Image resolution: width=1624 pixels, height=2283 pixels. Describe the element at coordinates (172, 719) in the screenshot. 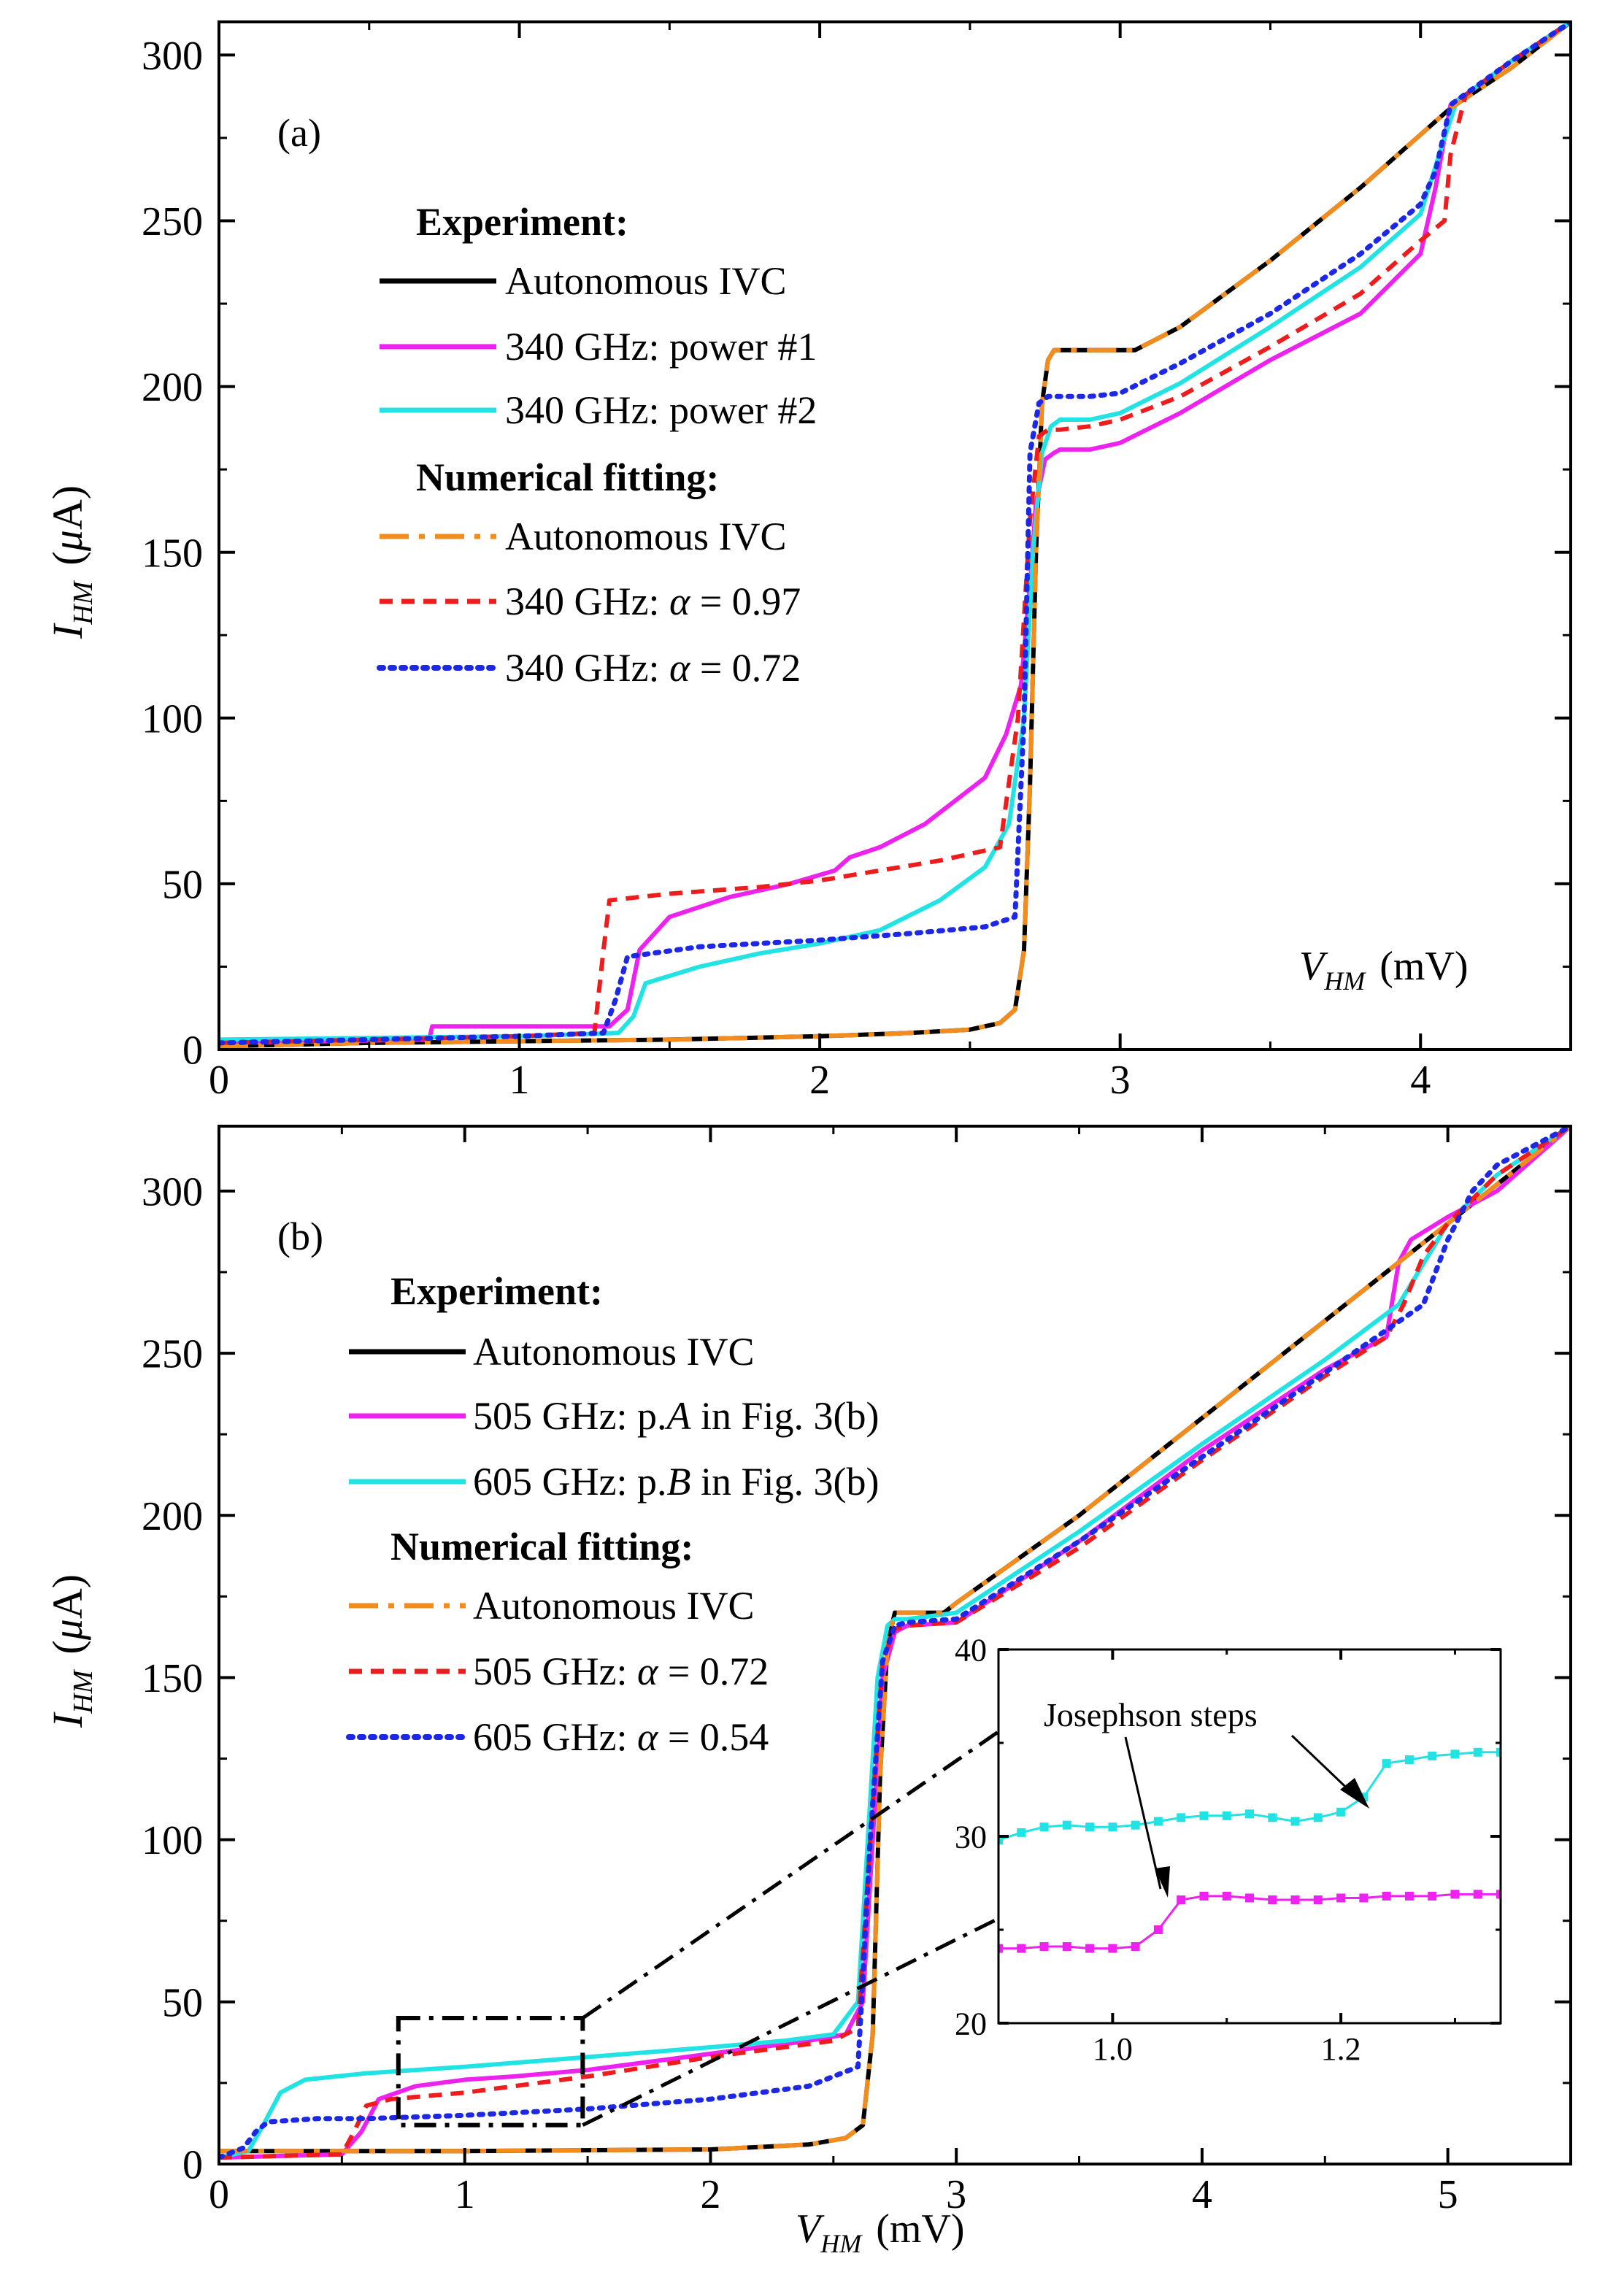

I see `a-y-tick-label: 100` at that location.